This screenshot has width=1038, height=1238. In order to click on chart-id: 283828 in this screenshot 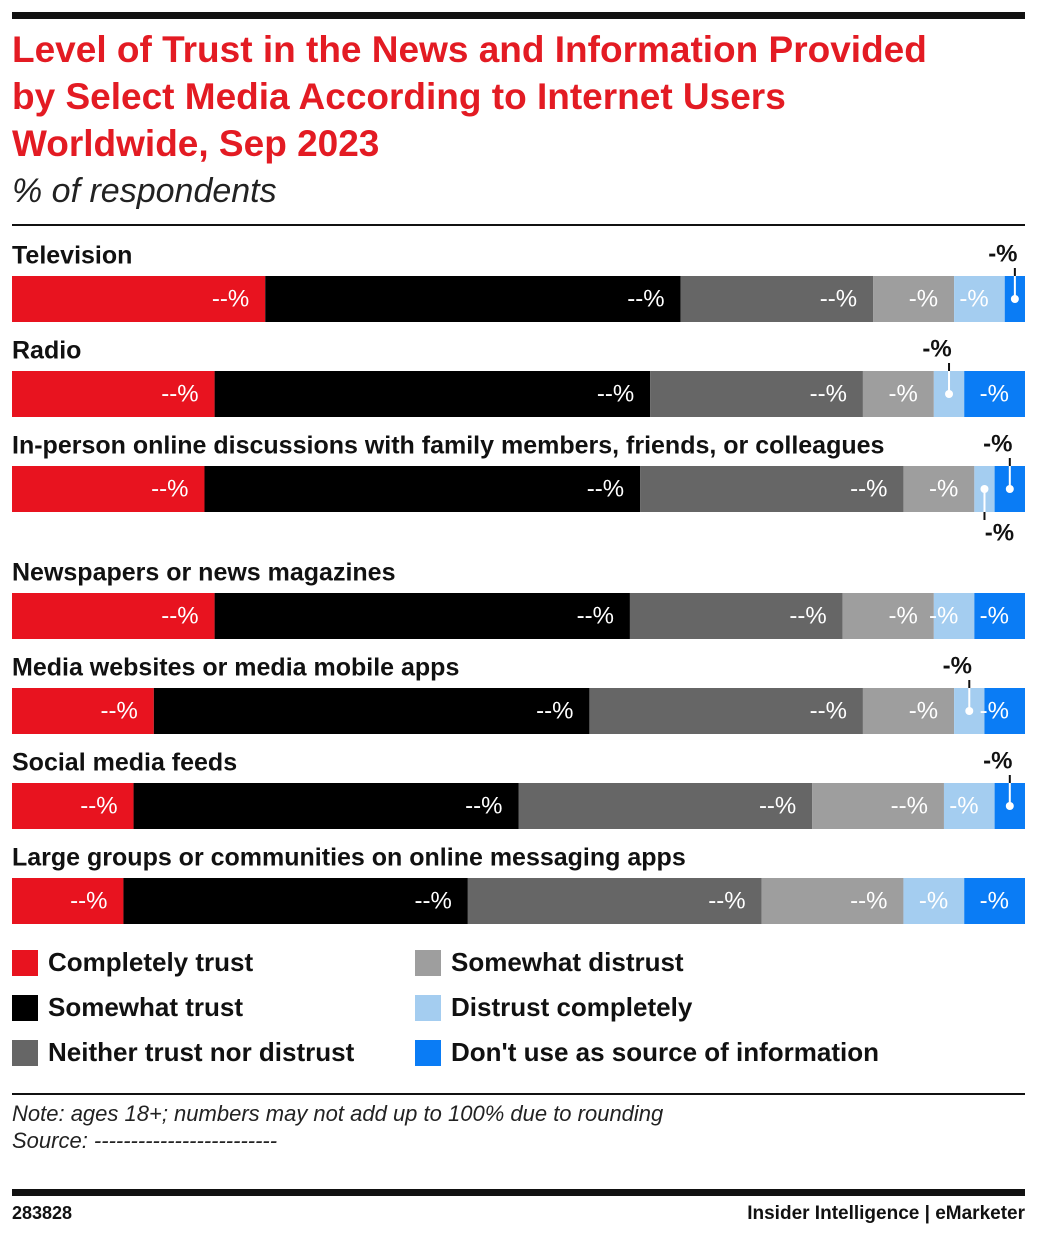, I will do `click(42, 1213)`.